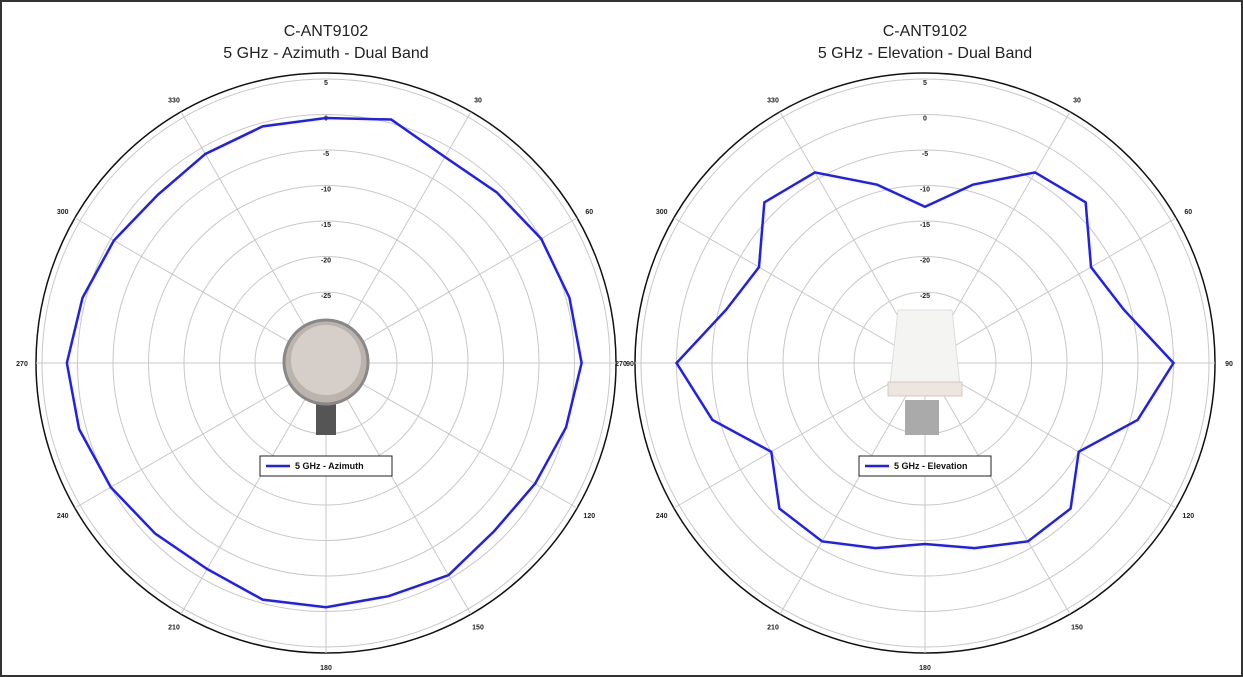 The image size is (1243, 677). Describe the element at coordinates (326, 376) in the screenshot. I see `azimuth-antenna-image` at that location.